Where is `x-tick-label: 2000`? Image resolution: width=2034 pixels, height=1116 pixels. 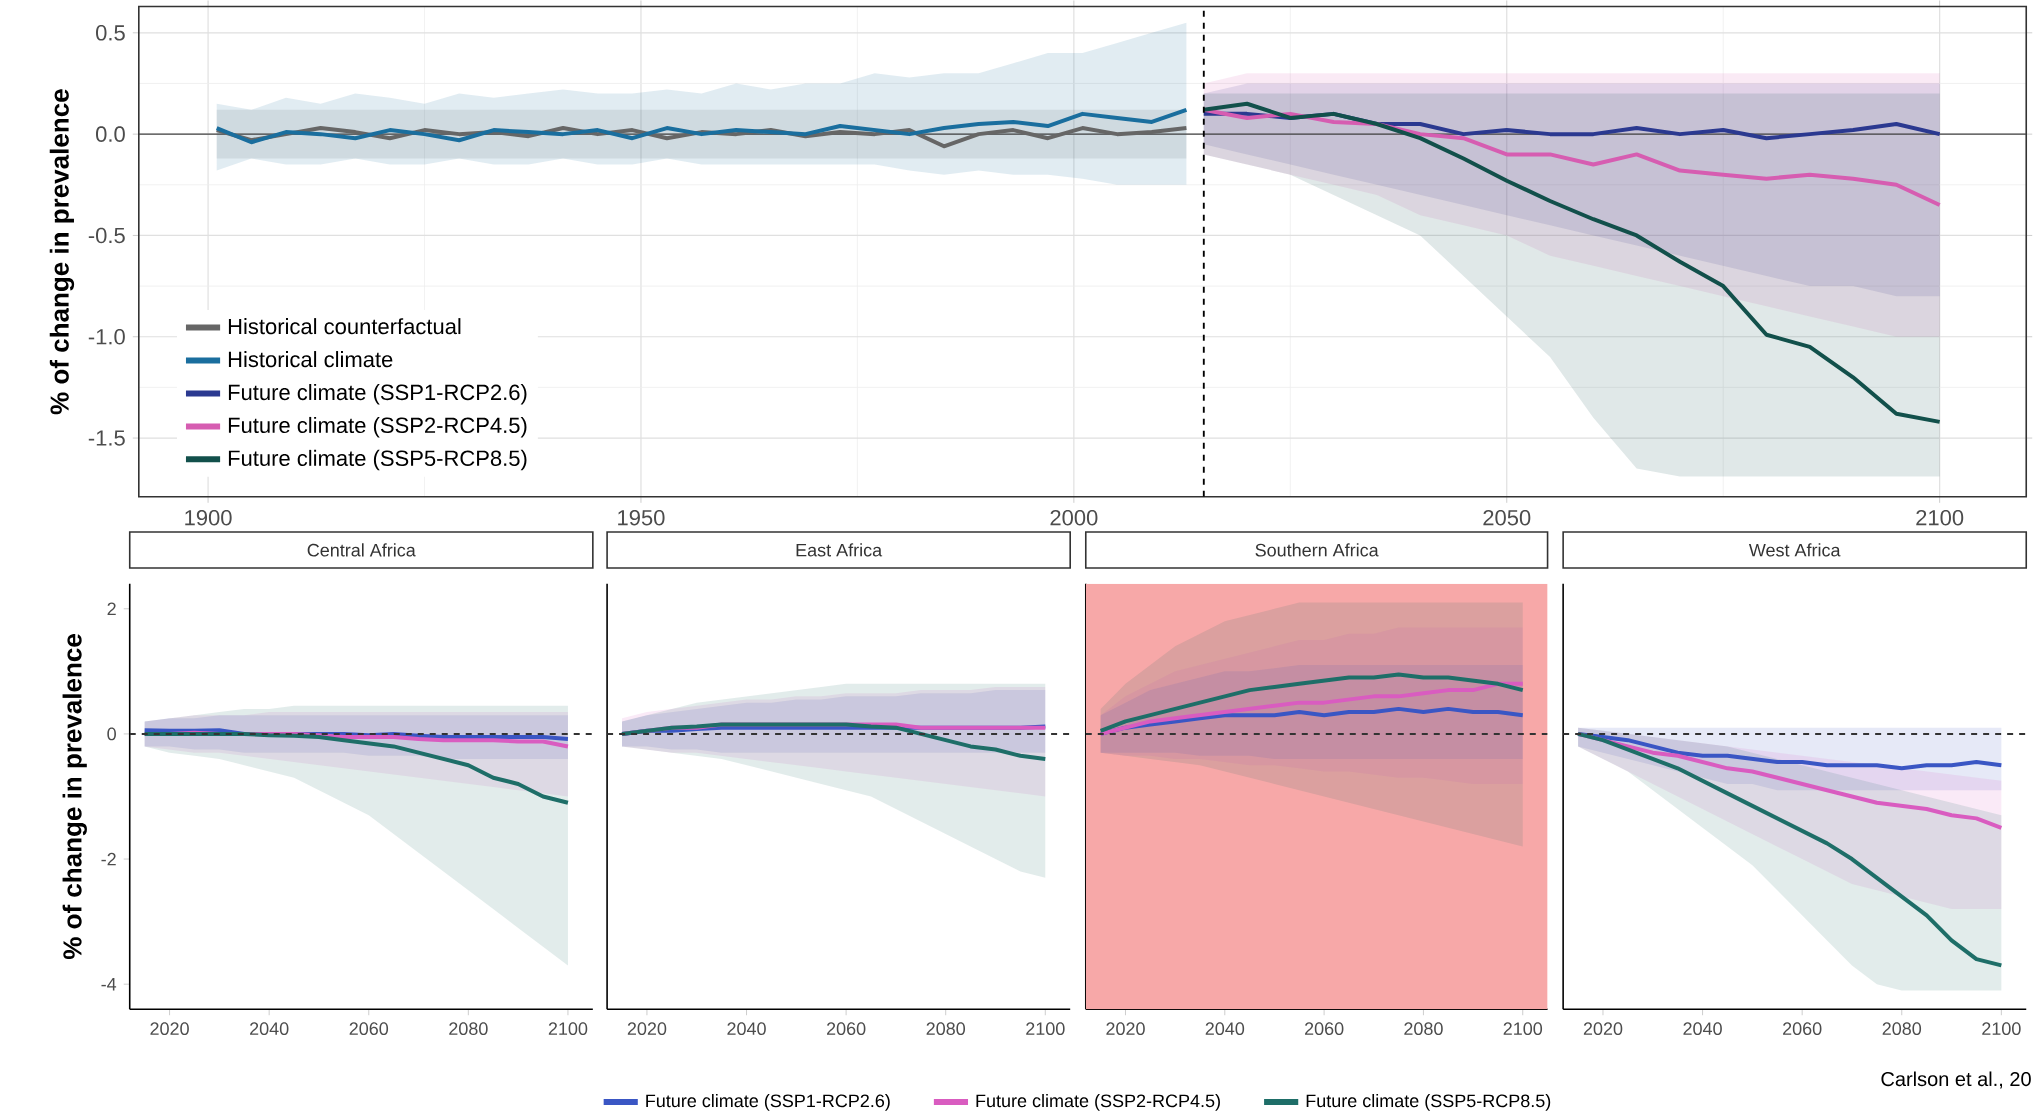
x-tick-label: 2000 is located at coordinates (1074, 517).